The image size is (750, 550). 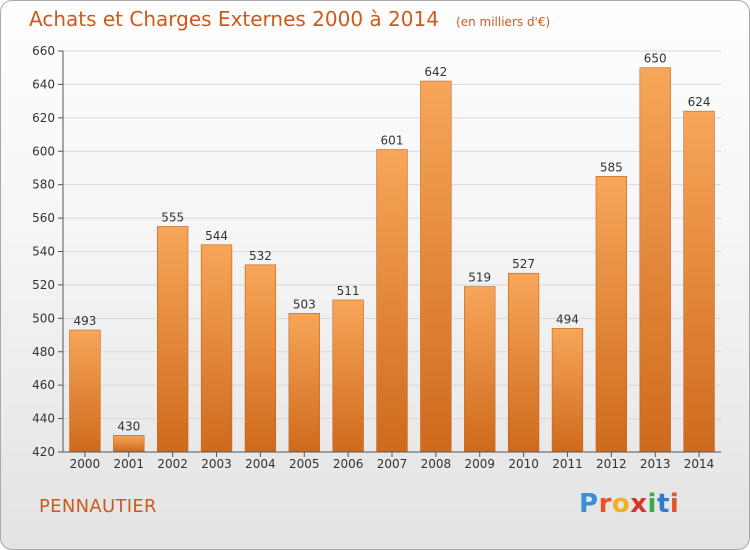 I want to click on x-tick-label: 2009, so click(x=479, y=464).